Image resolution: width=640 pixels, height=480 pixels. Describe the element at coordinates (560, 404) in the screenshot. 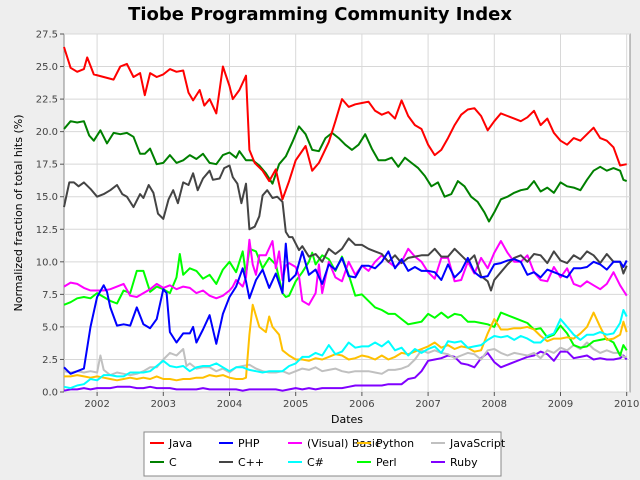

I see `x-tick-label: 2009` at that location.